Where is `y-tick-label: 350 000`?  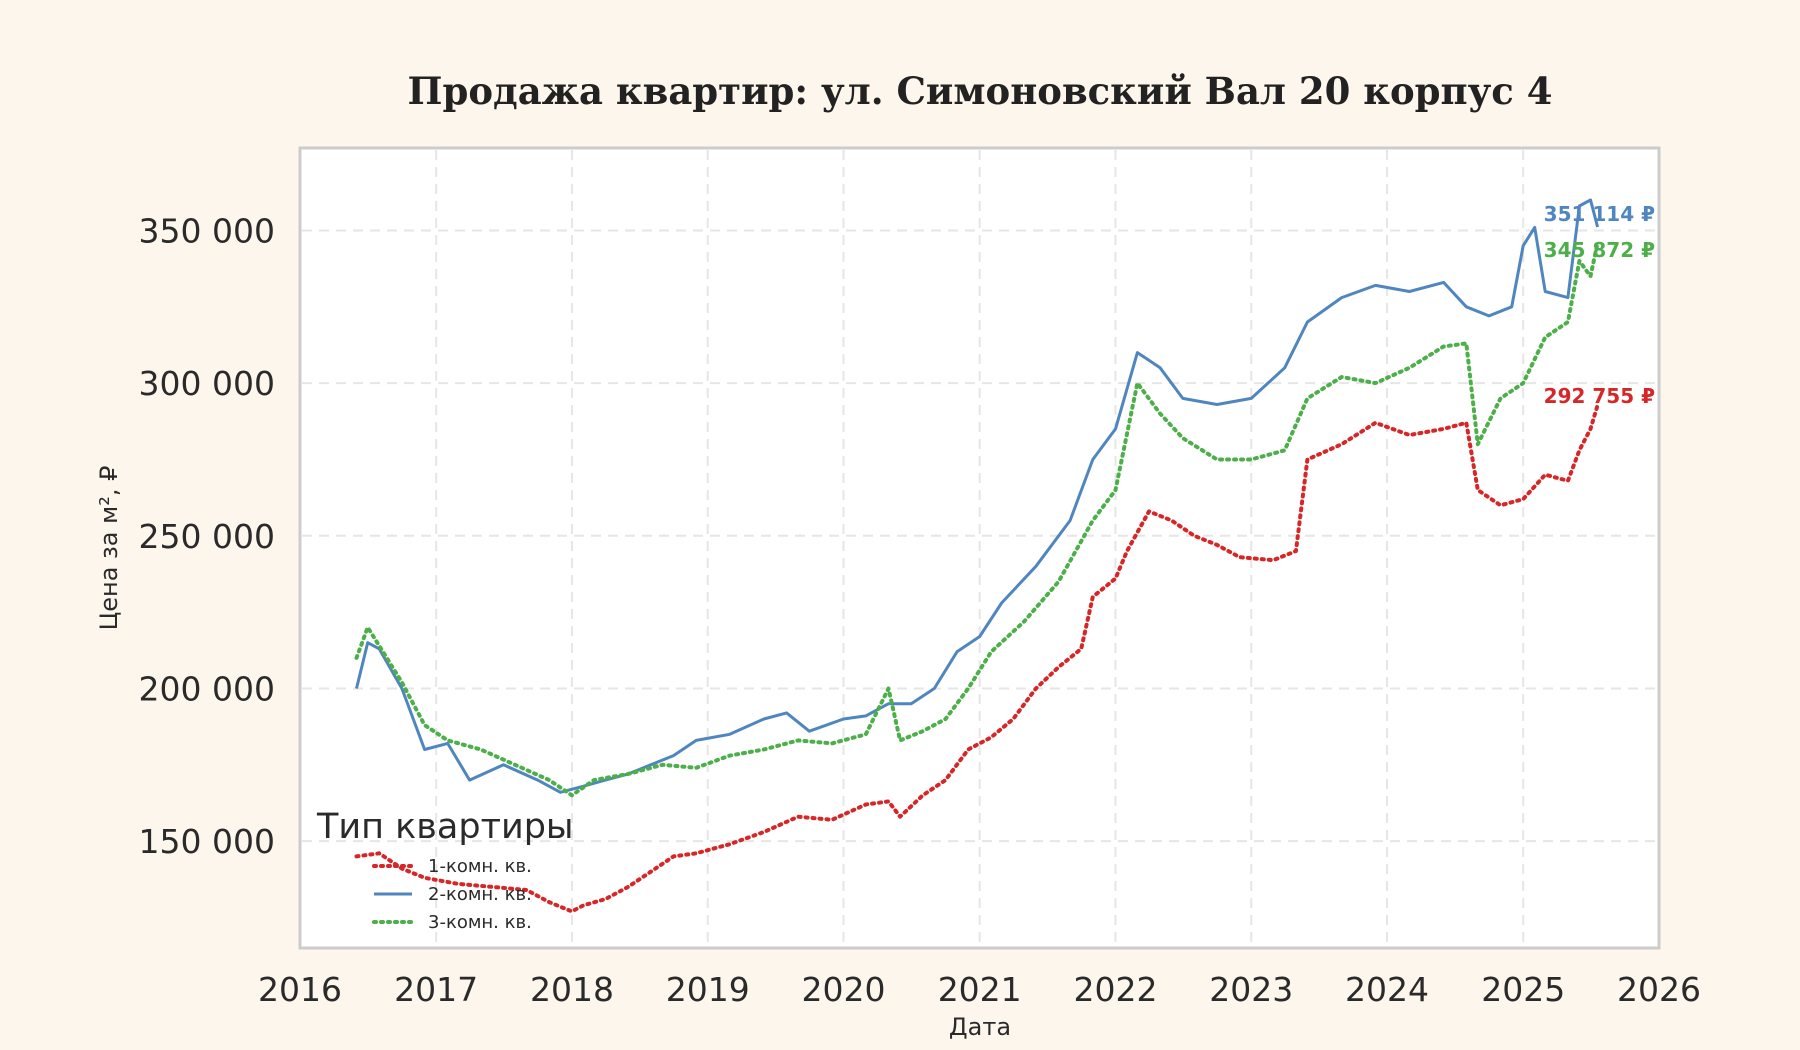 y-tick-label: 350 000 is located at coordinates (207, 230).